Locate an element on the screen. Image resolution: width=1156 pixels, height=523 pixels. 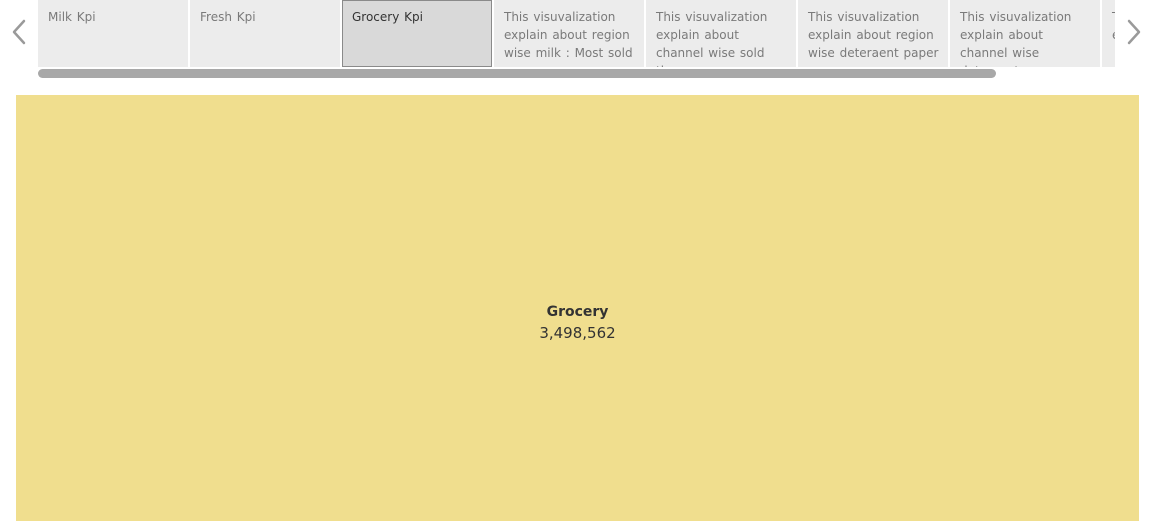
story-point-label: This visuvalization explain is located at coordinates (1113, 26).